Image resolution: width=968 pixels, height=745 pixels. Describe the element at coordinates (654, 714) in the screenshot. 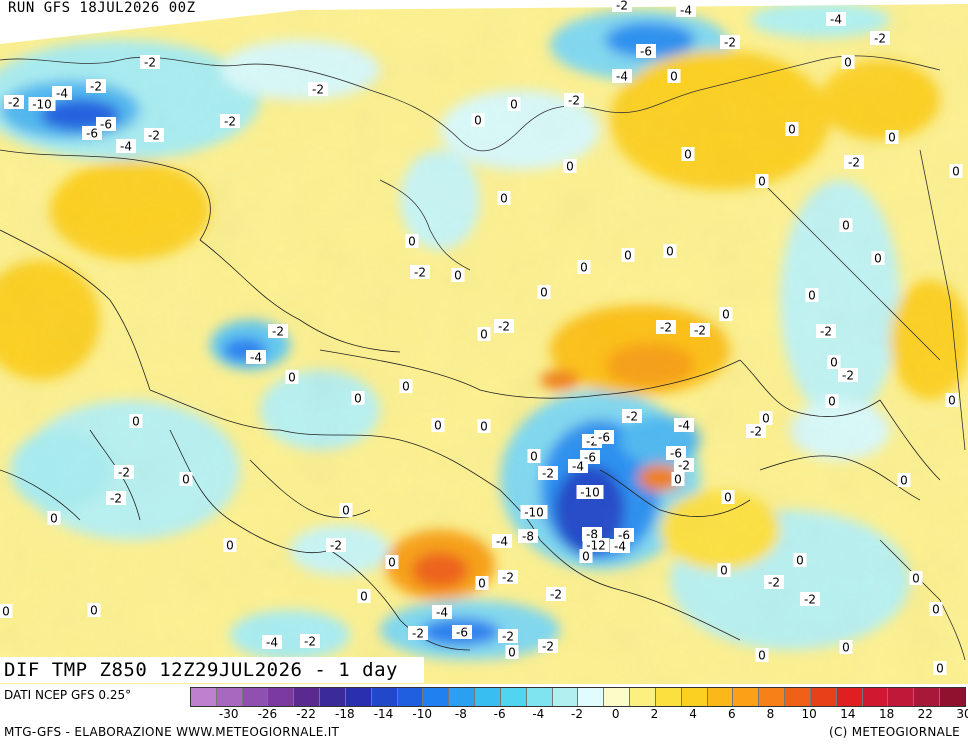

I see `legend-tick-label: 2` at that location.